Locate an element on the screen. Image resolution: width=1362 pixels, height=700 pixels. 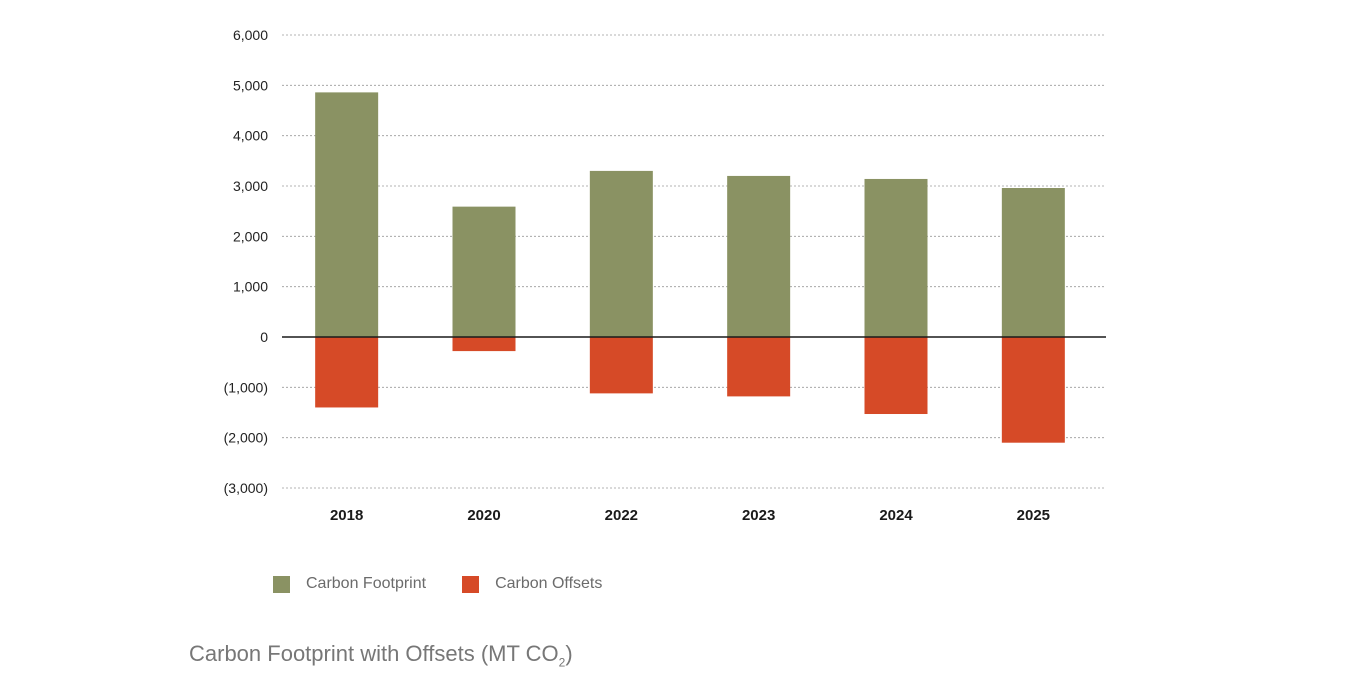
caption-end: ) is located at coordinates (569, 653).